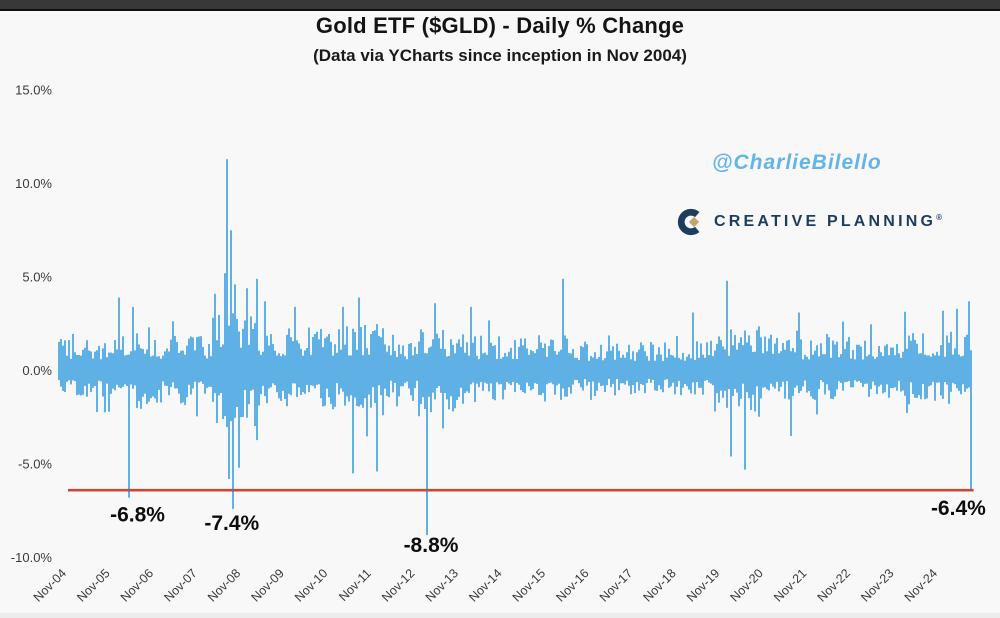 The image size is (1000, 618). I want to click on annotation-label-3: -6.4%, so click(958, 508).